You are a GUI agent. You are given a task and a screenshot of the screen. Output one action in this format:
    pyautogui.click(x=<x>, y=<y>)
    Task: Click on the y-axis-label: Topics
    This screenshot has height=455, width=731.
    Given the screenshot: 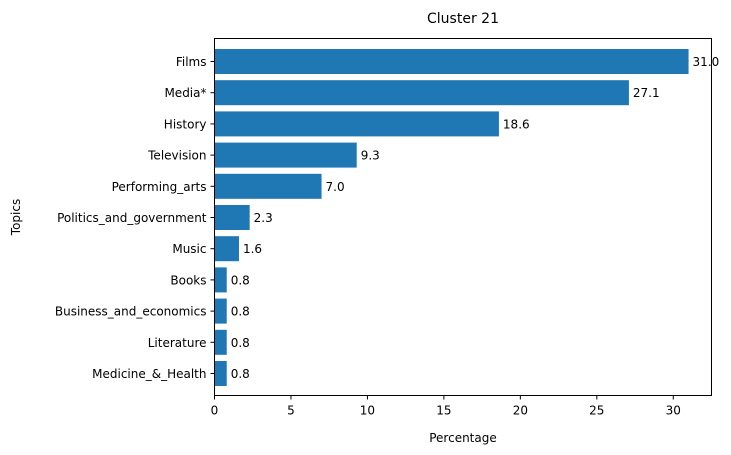 What is the action you would take?
    pyautogui.click(x=16, y=217)
    